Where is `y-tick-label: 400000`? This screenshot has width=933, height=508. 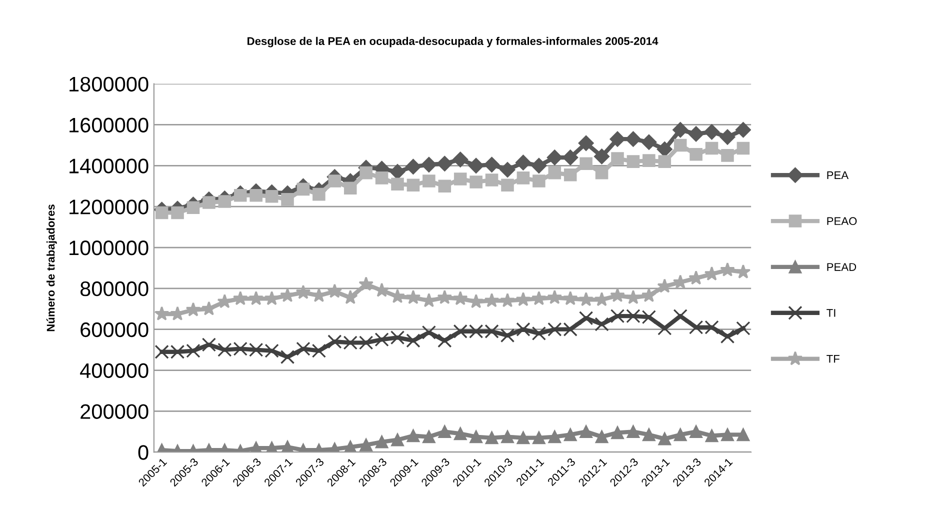
y-tick-label: 400000 is located at coordinates (114, 370).